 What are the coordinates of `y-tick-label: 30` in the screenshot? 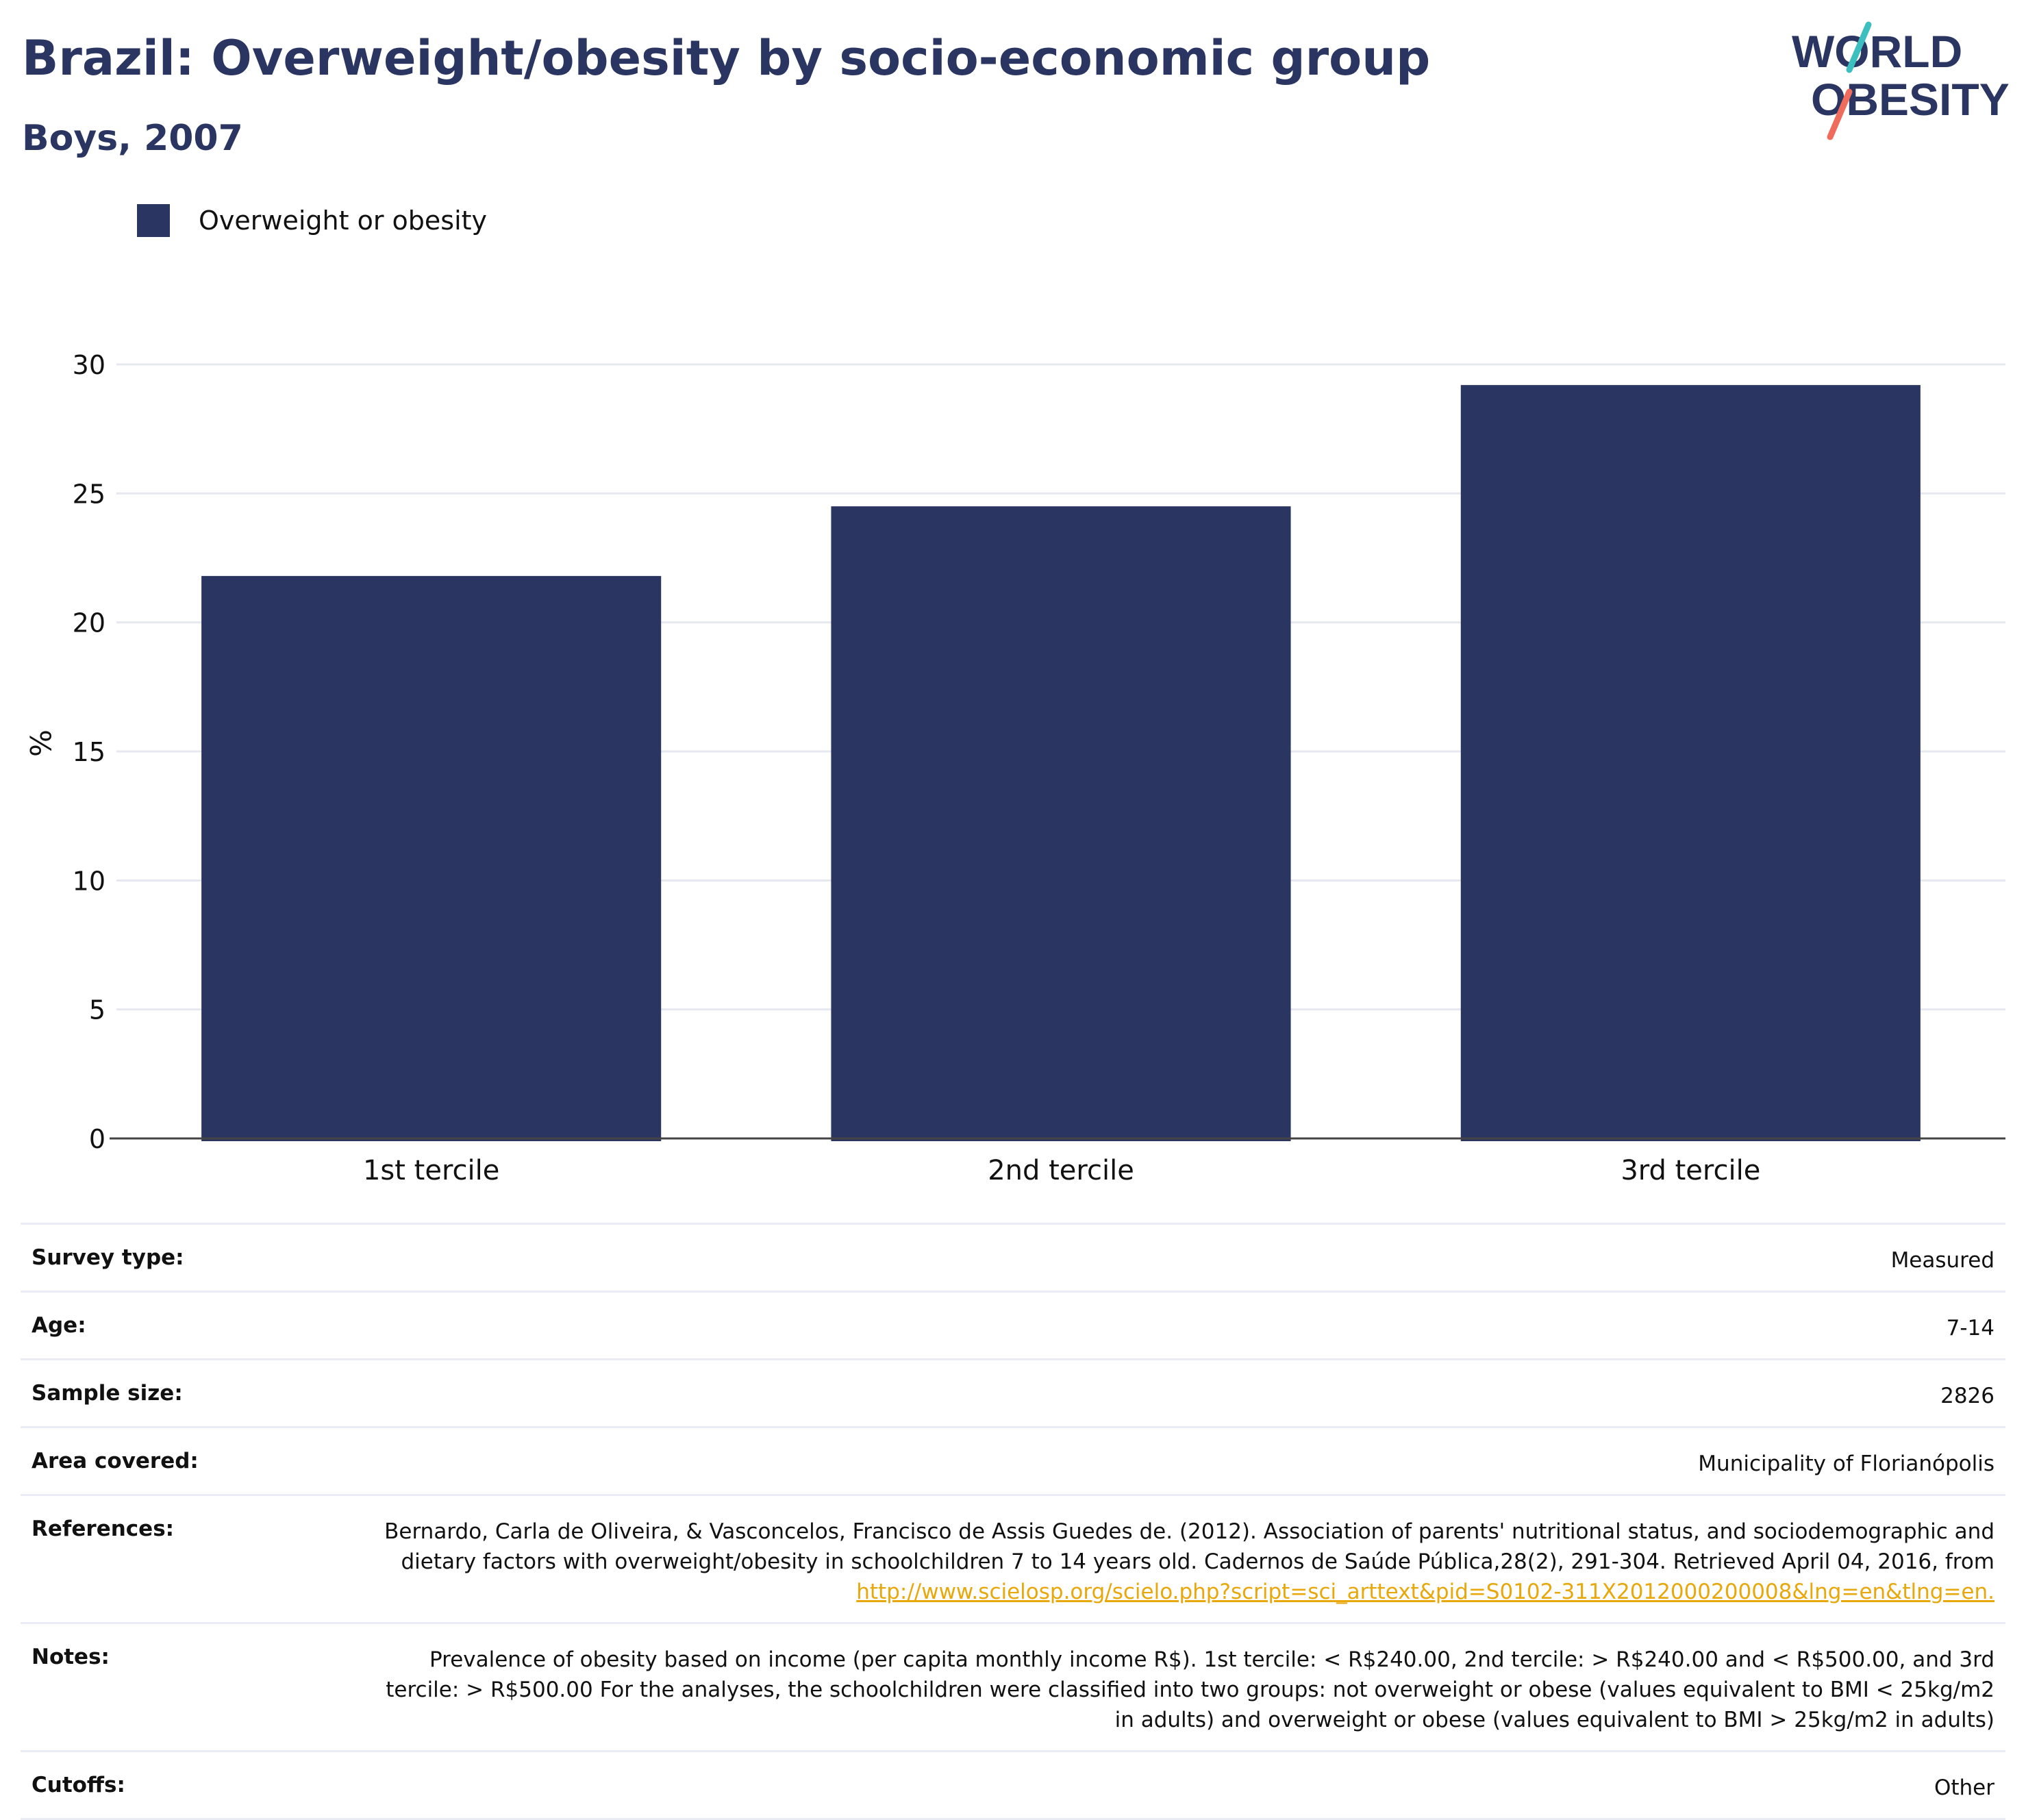 It's located at (89, 365).